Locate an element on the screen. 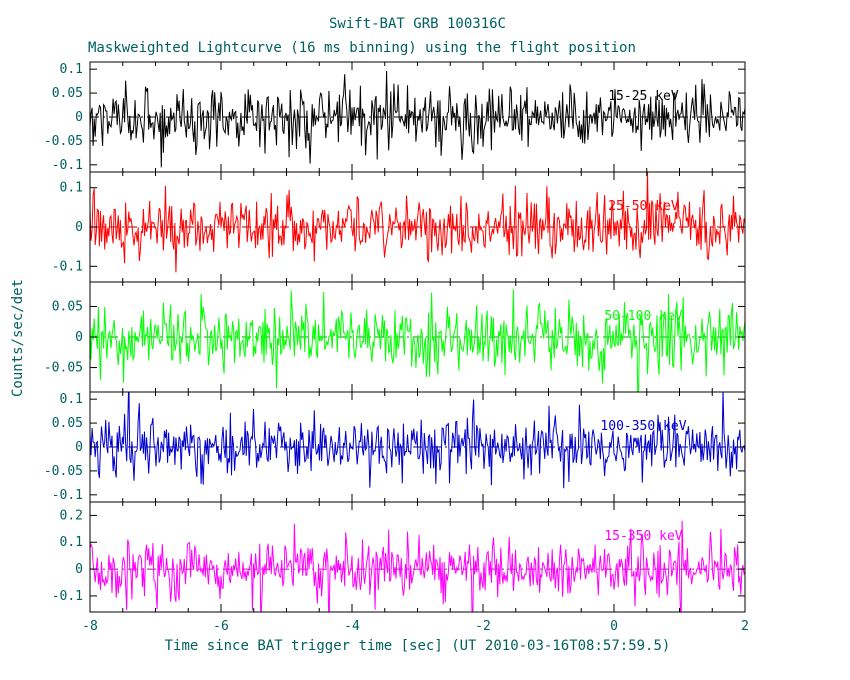 The image size is (850, 680). energy-band-label: 50-100 keV is located at coordinates (643, 316).